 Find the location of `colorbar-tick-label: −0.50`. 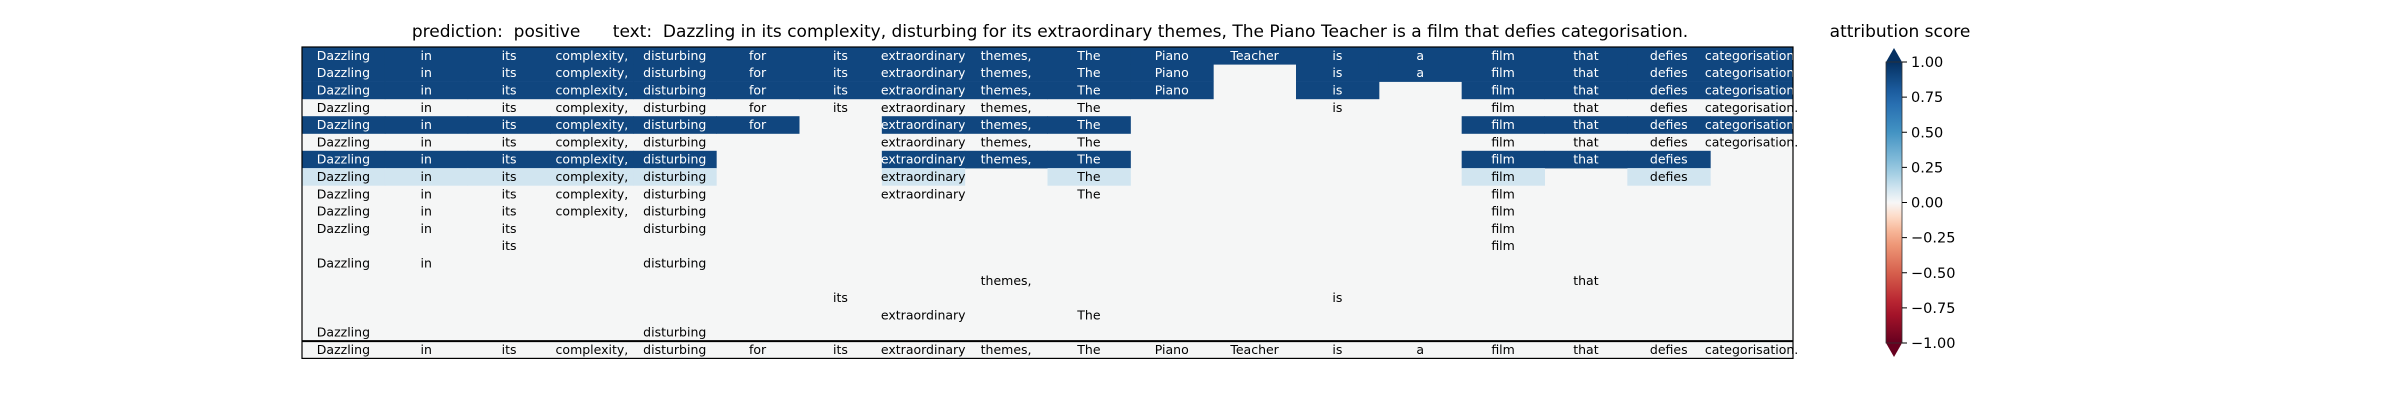

colorbar-tick-label: −0.50 is located at coordinates (1933, 274).